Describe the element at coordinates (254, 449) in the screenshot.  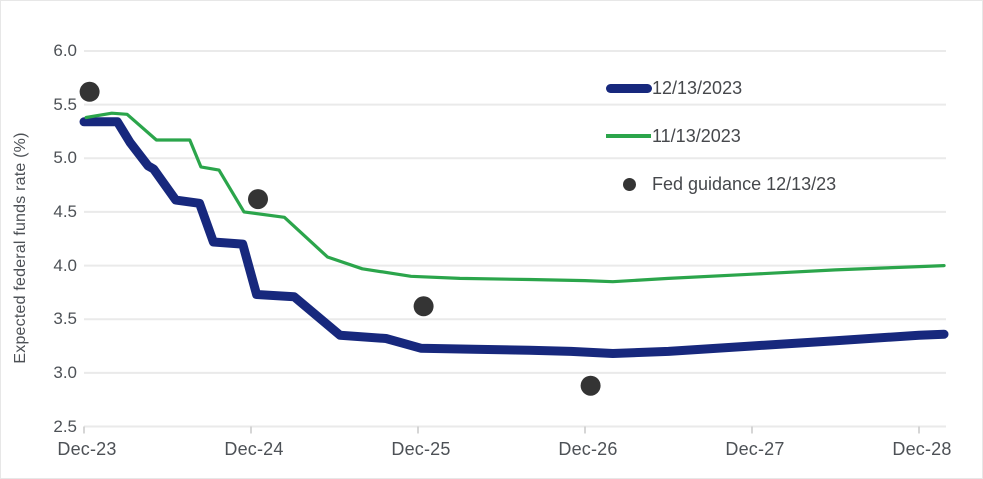
I see `x-tick-label-dec-24: Dec-24` at that location.